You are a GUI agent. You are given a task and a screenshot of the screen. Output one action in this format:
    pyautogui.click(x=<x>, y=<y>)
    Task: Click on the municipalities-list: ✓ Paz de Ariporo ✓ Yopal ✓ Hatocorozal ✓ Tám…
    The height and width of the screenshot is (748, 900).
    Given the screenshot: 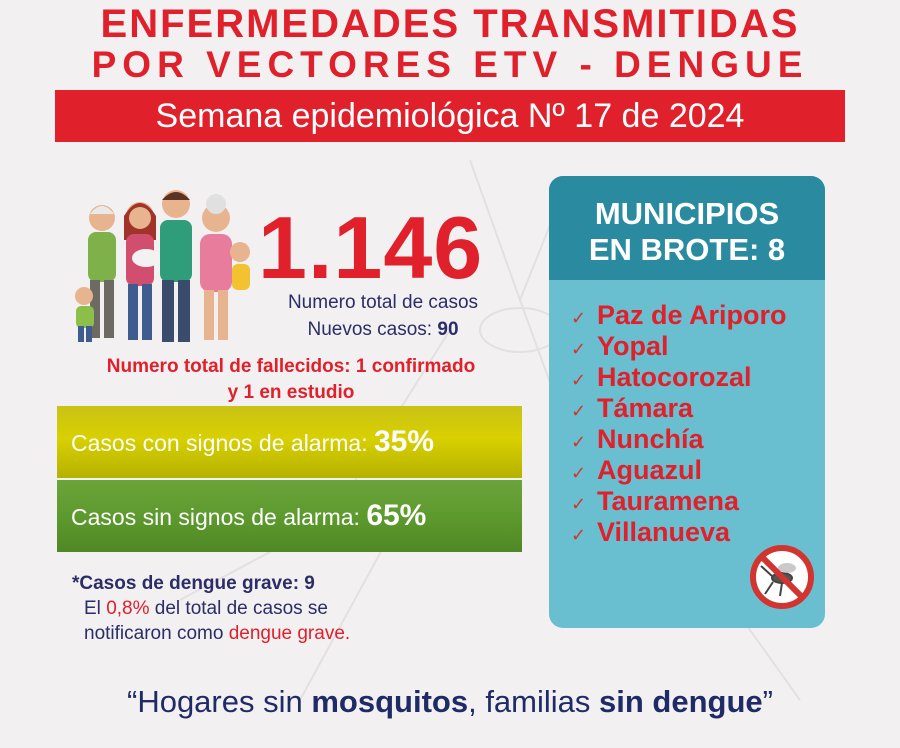 What is the action you would take?
    pyautogui.click(x=679, y=424)
    